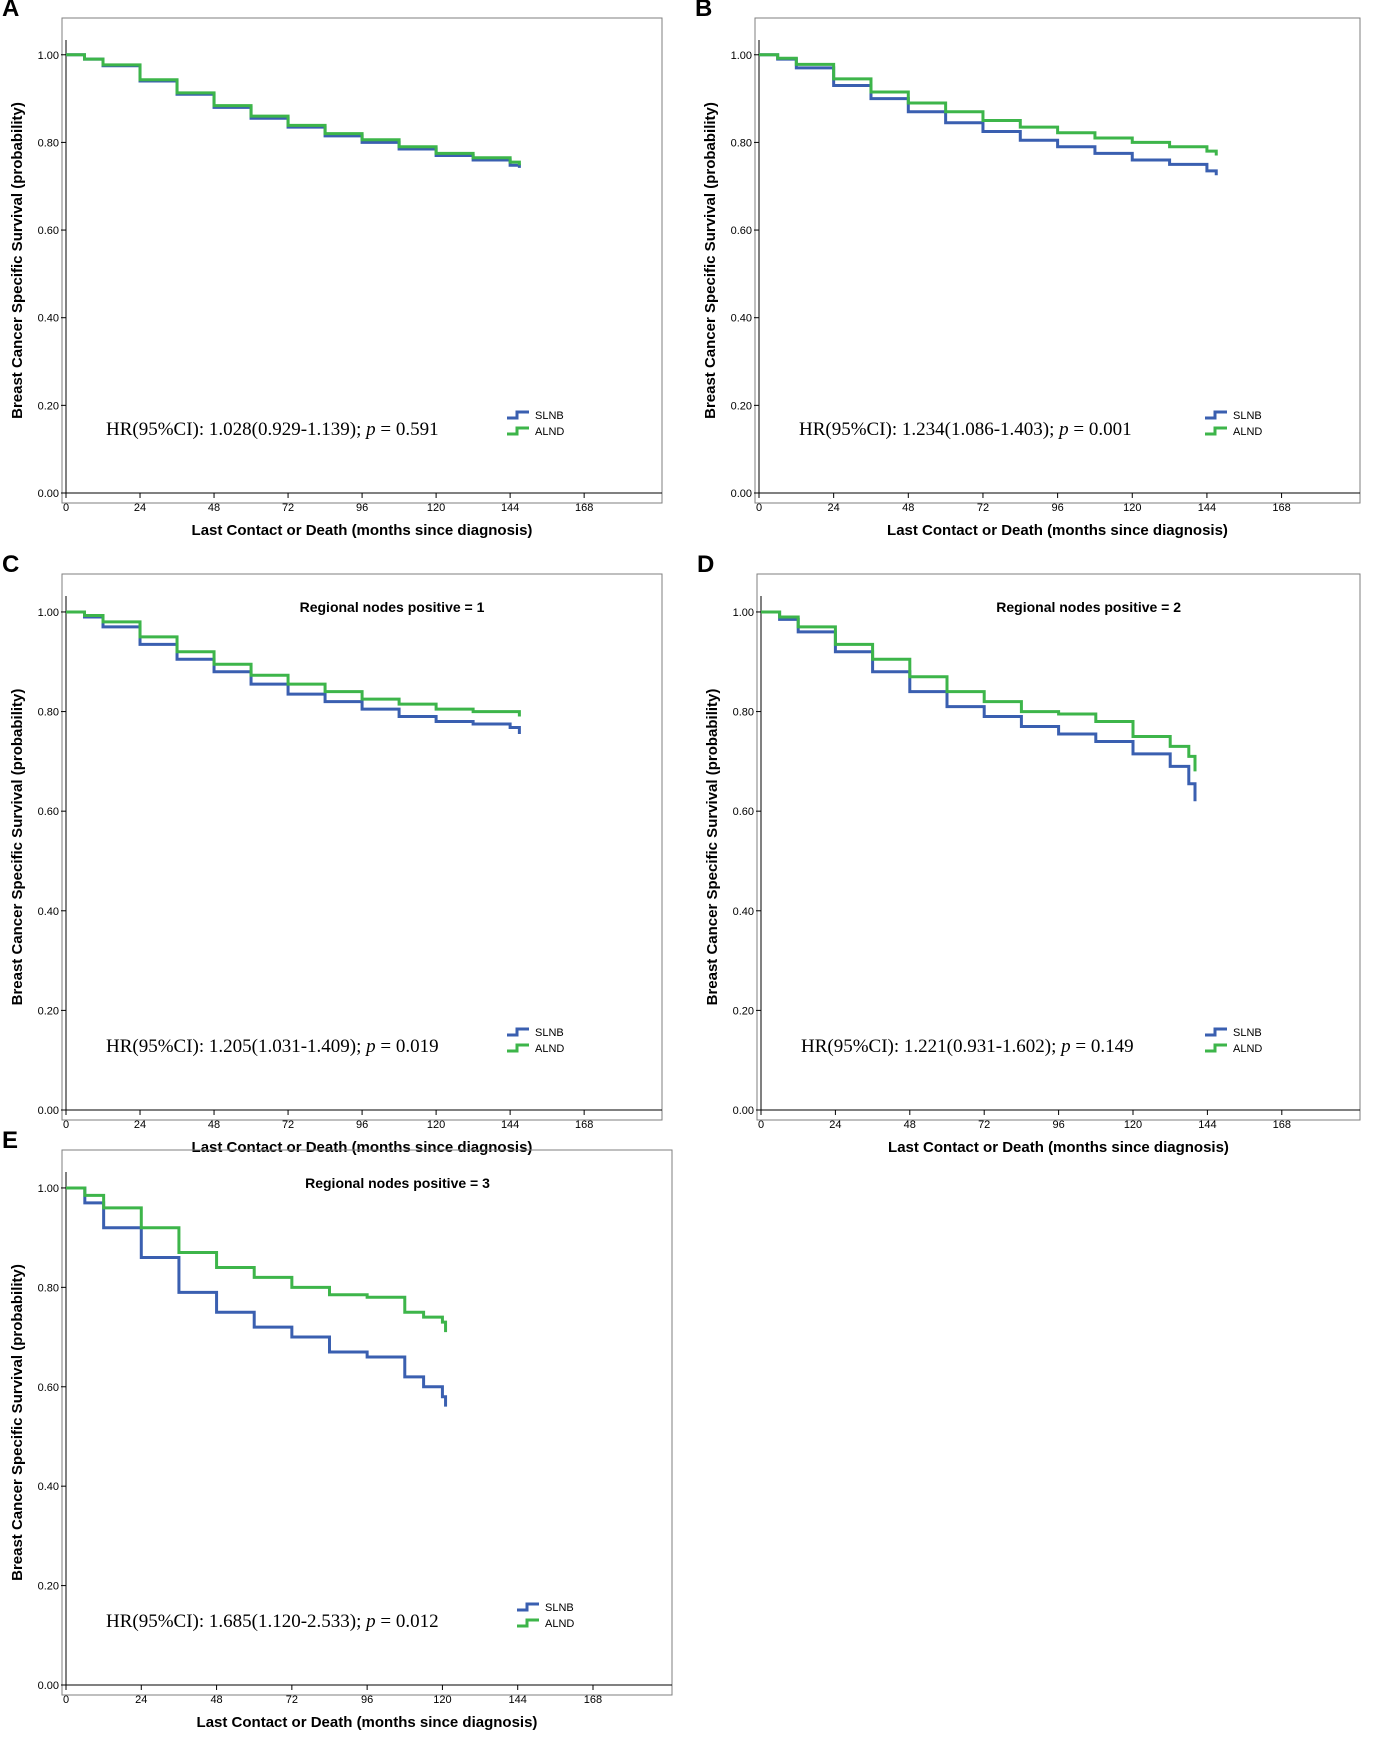 The width and height of the screenshot is (1378, 1742). Describe the element at coordinates (392, 607) in the screenshot. I see `panel-subtitle: Regional nodes positive = 1` at that location.